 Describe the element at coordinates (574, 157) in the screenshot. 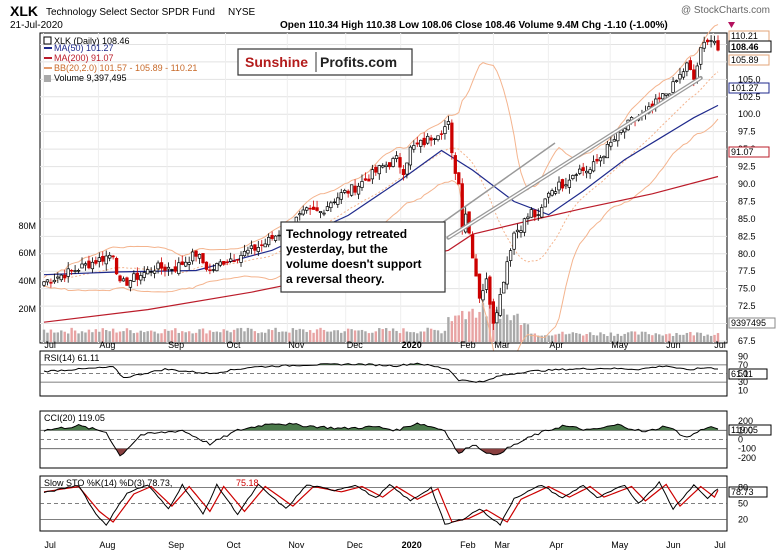

I see `trendline` at that location.